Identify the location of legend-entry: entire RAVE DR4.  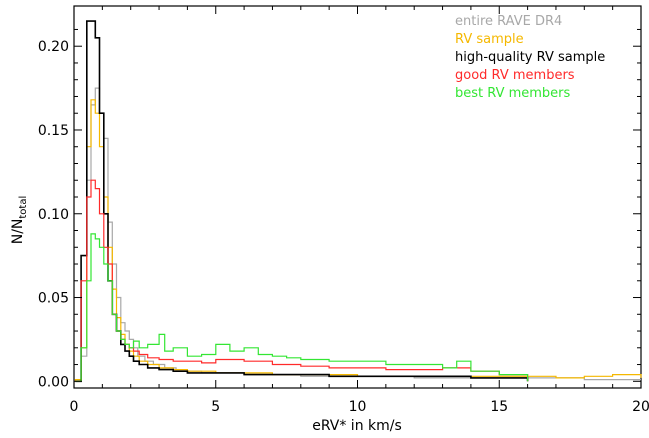
(508, 21).